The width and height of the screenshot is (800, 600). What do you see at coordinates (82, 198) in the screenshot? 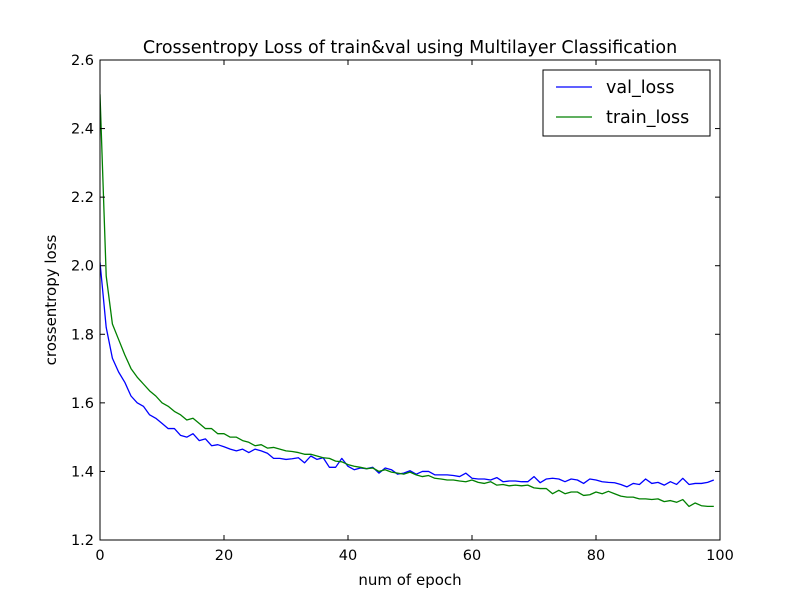
I see `y-tick-label: 2.2` at bounding box center [82, 198].